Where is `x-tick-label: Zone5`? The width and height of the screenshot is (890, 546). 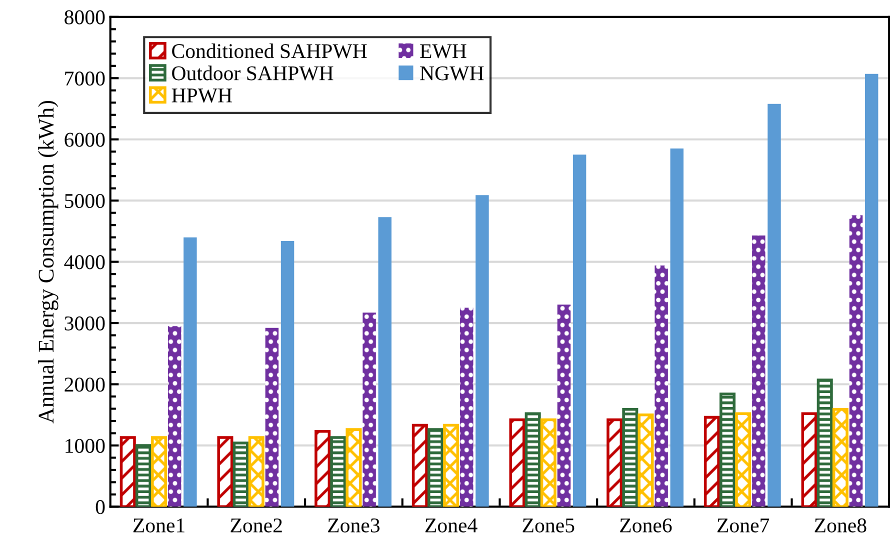 x-tick-label: Zone5 is located at coordinates (548, 525).